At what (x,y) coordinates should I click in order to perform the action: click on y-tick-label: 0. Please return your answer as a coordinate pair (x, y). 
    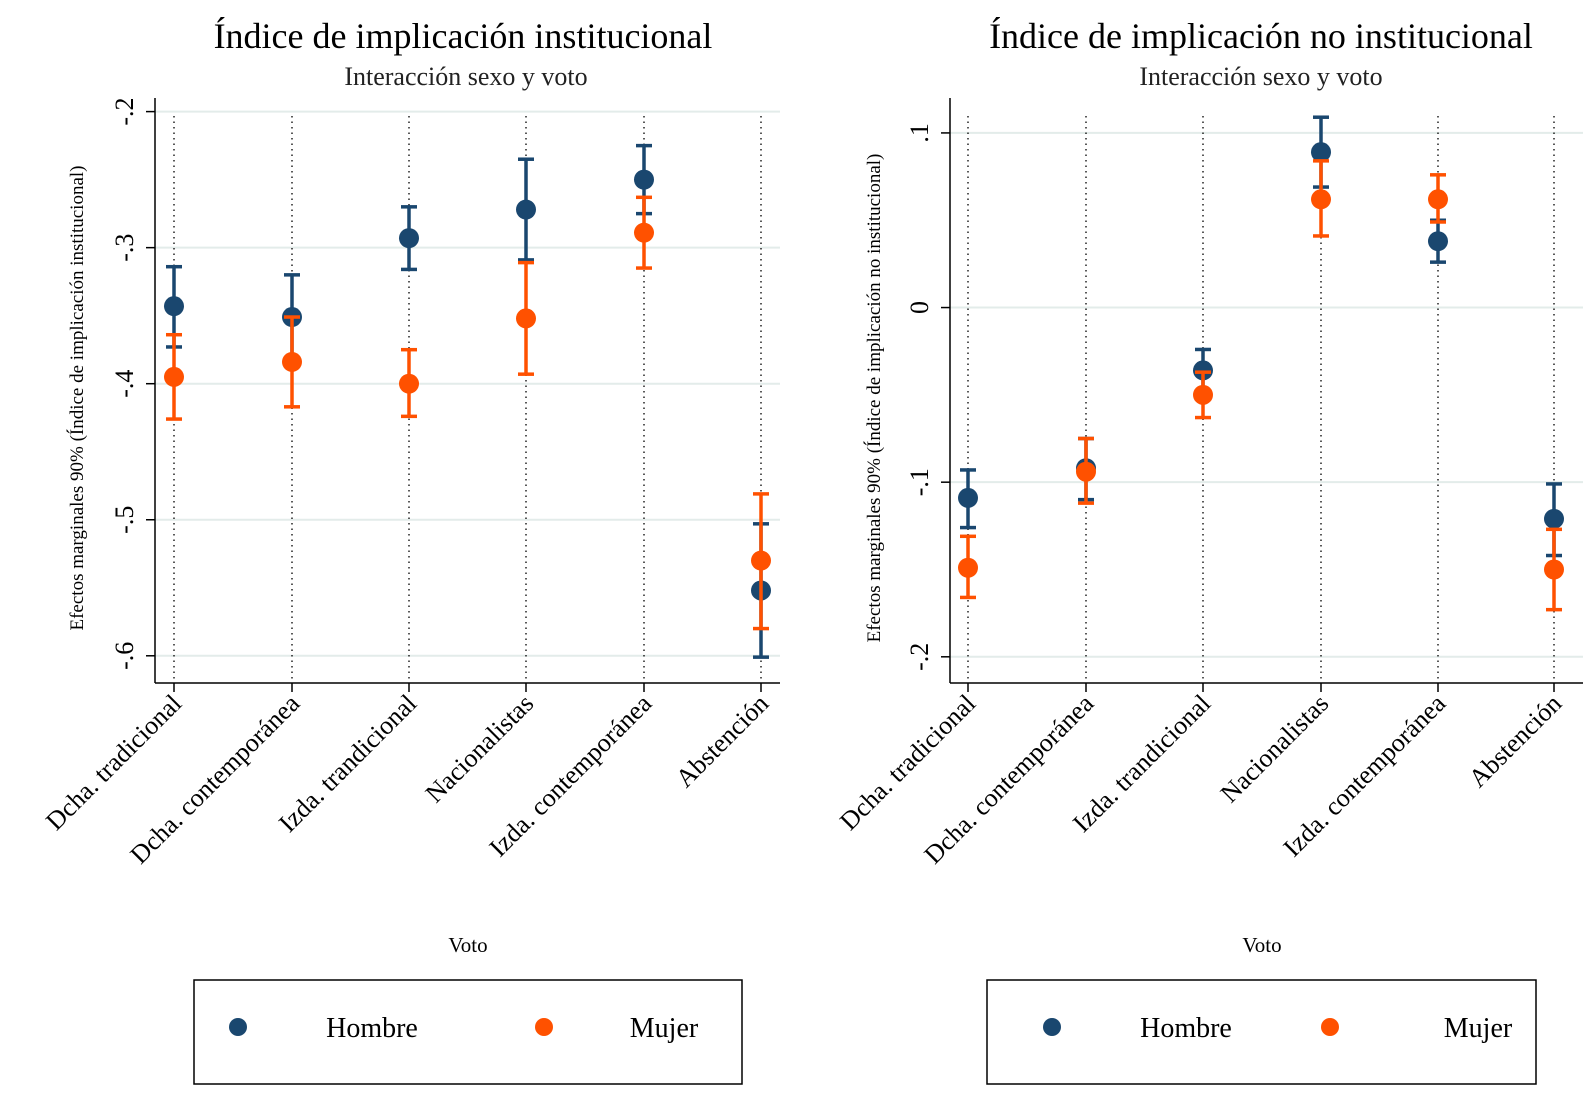
    Looking at the image, I should click on (919, 307).